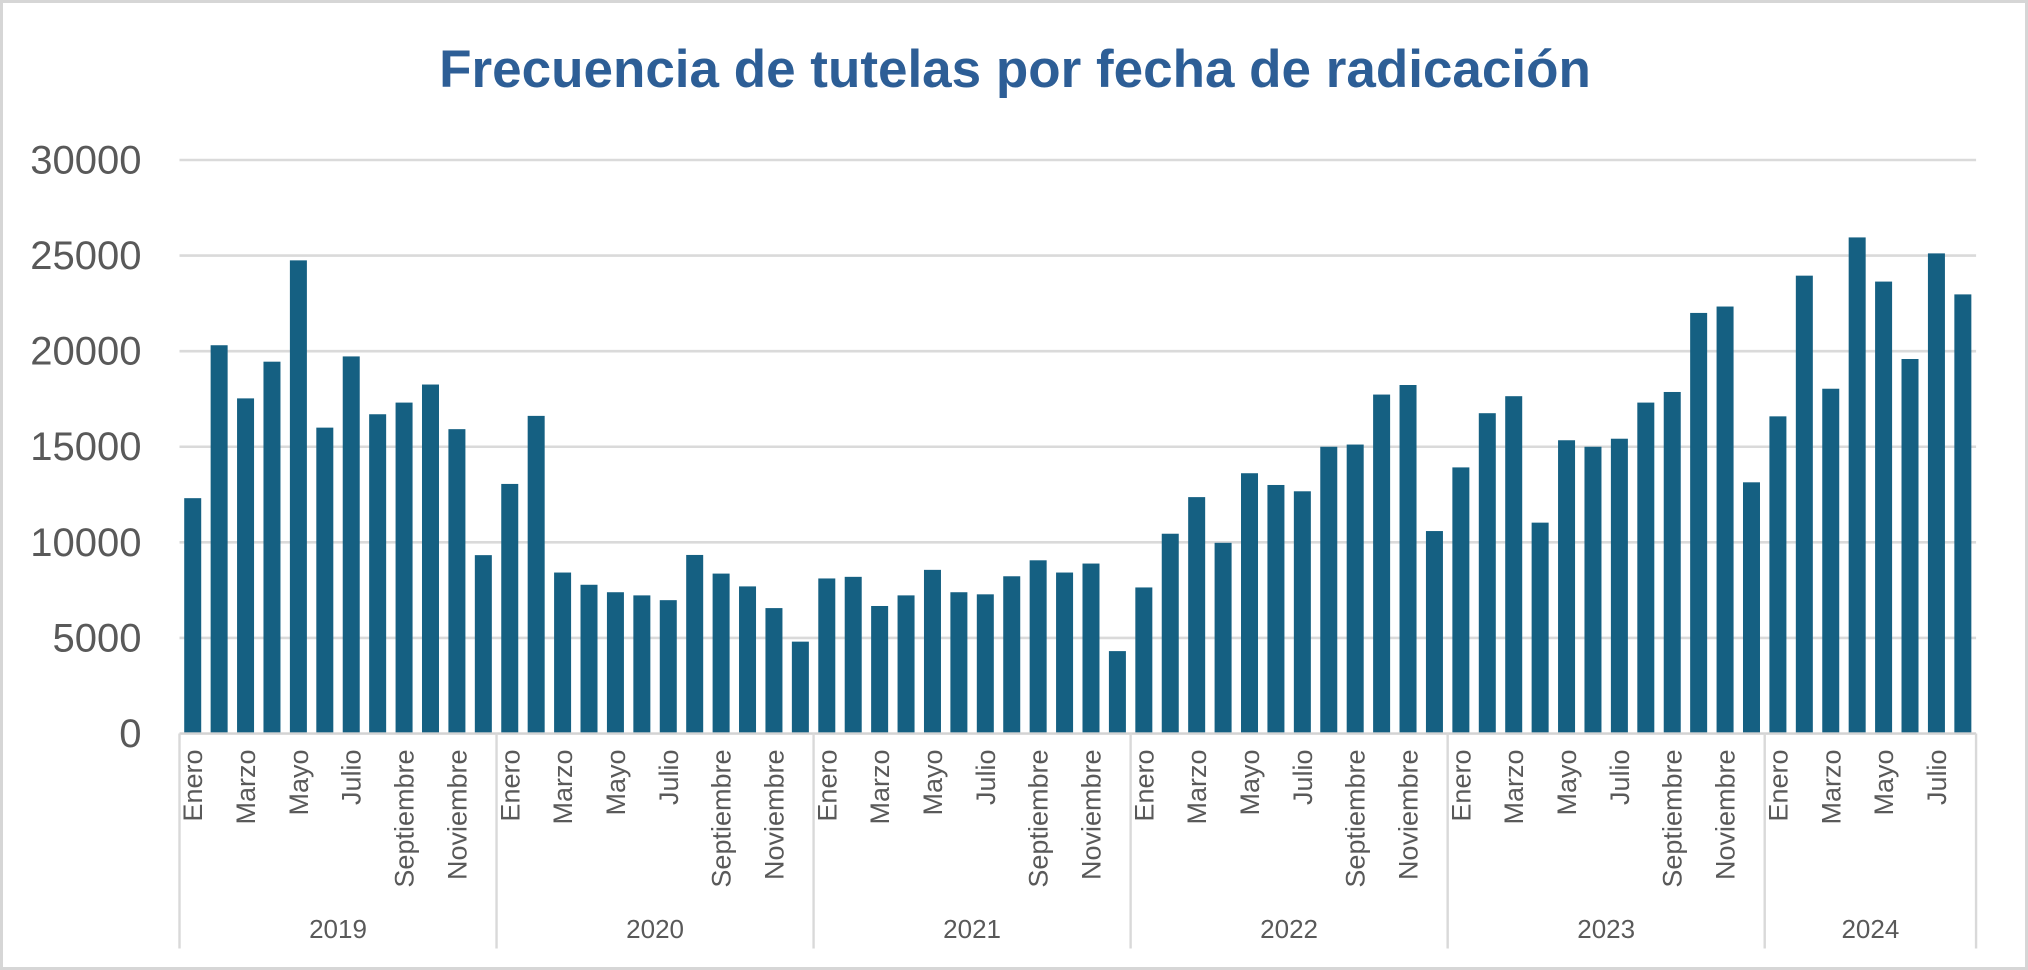  I want to click on svg-text: 5000, so click(97, 638).